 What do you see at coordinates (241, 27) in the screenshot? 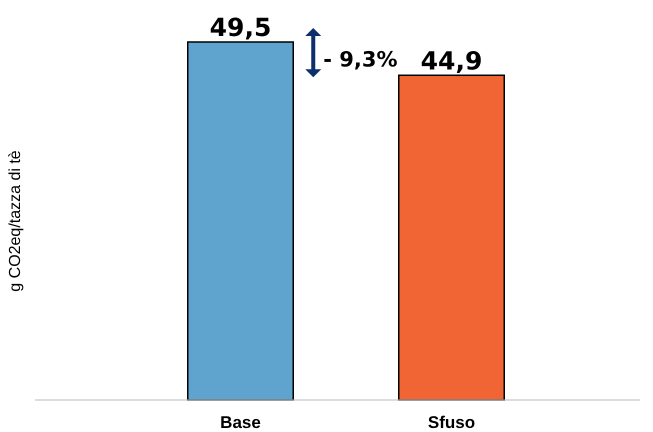
I see `data-label: 49,5` at bounding box center [241, 27].